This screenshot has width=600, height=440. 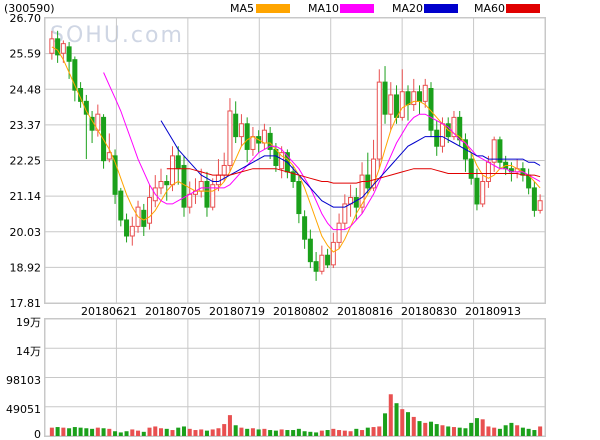 I want to click on stock-code: (300590), so click(x=29, y=8).